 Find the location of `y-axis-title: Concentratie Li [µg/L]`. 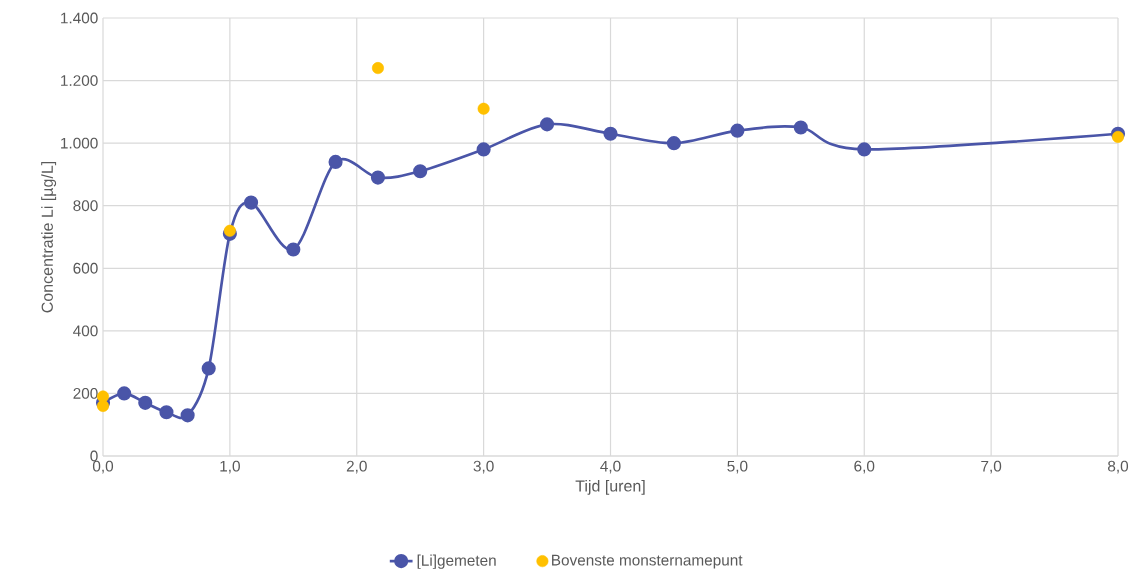

y-axis-title: Concentratie Li [µg/L] is located at coordinates (49, 237).